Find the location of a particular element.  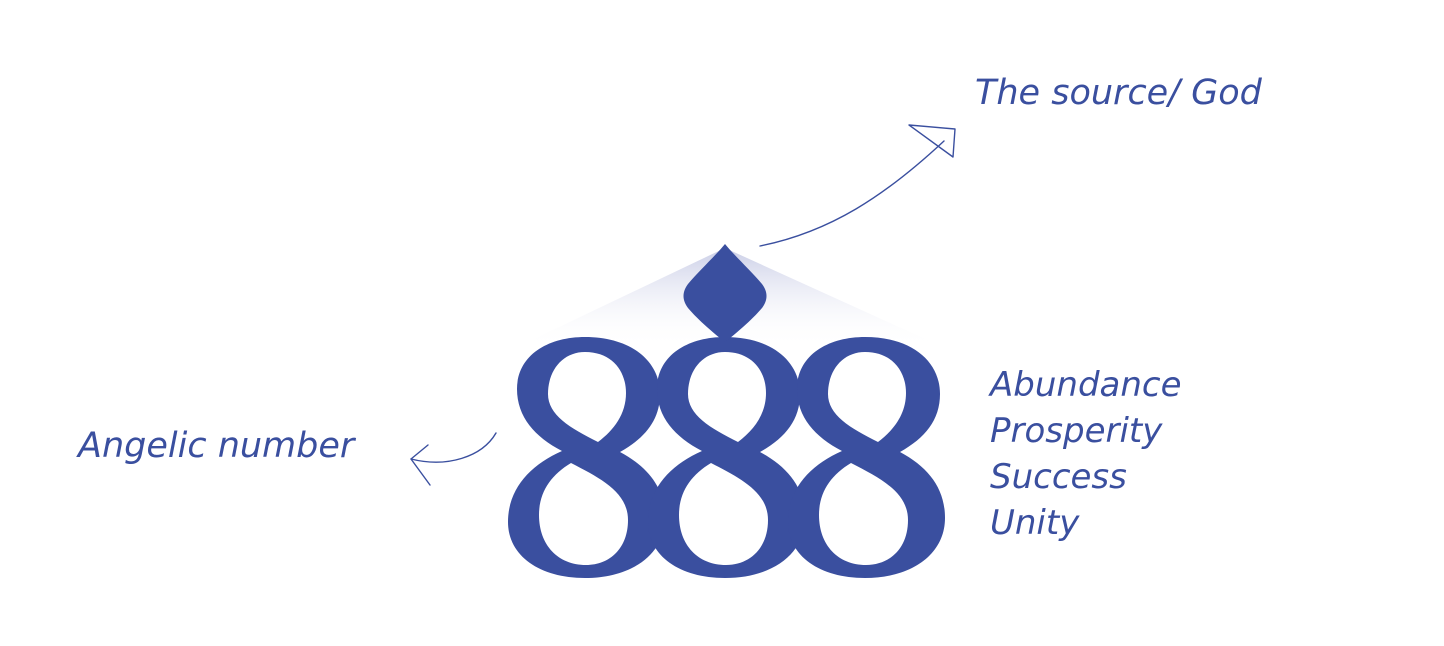

digit-eight-right is located at coordinates (866, 457).